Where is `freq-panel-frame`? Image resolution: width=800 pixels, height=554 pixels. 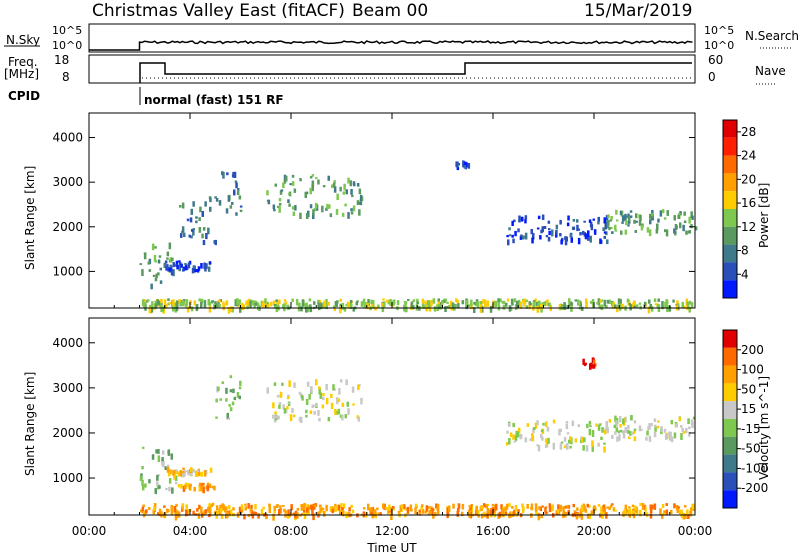
freq-panel-frame is located at coordinates (392, 69).